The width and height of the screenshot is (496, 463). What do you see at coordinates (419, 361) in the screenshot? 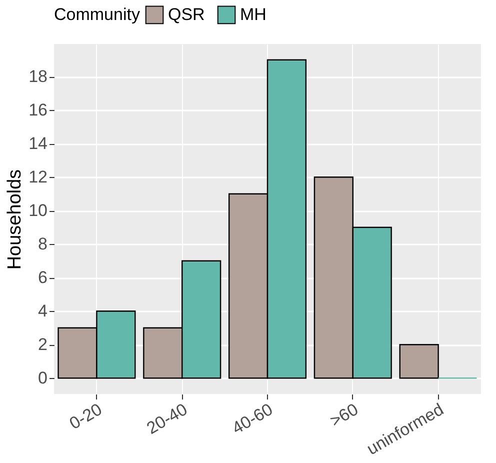
I see `bar` at bounding box center [419, 361].